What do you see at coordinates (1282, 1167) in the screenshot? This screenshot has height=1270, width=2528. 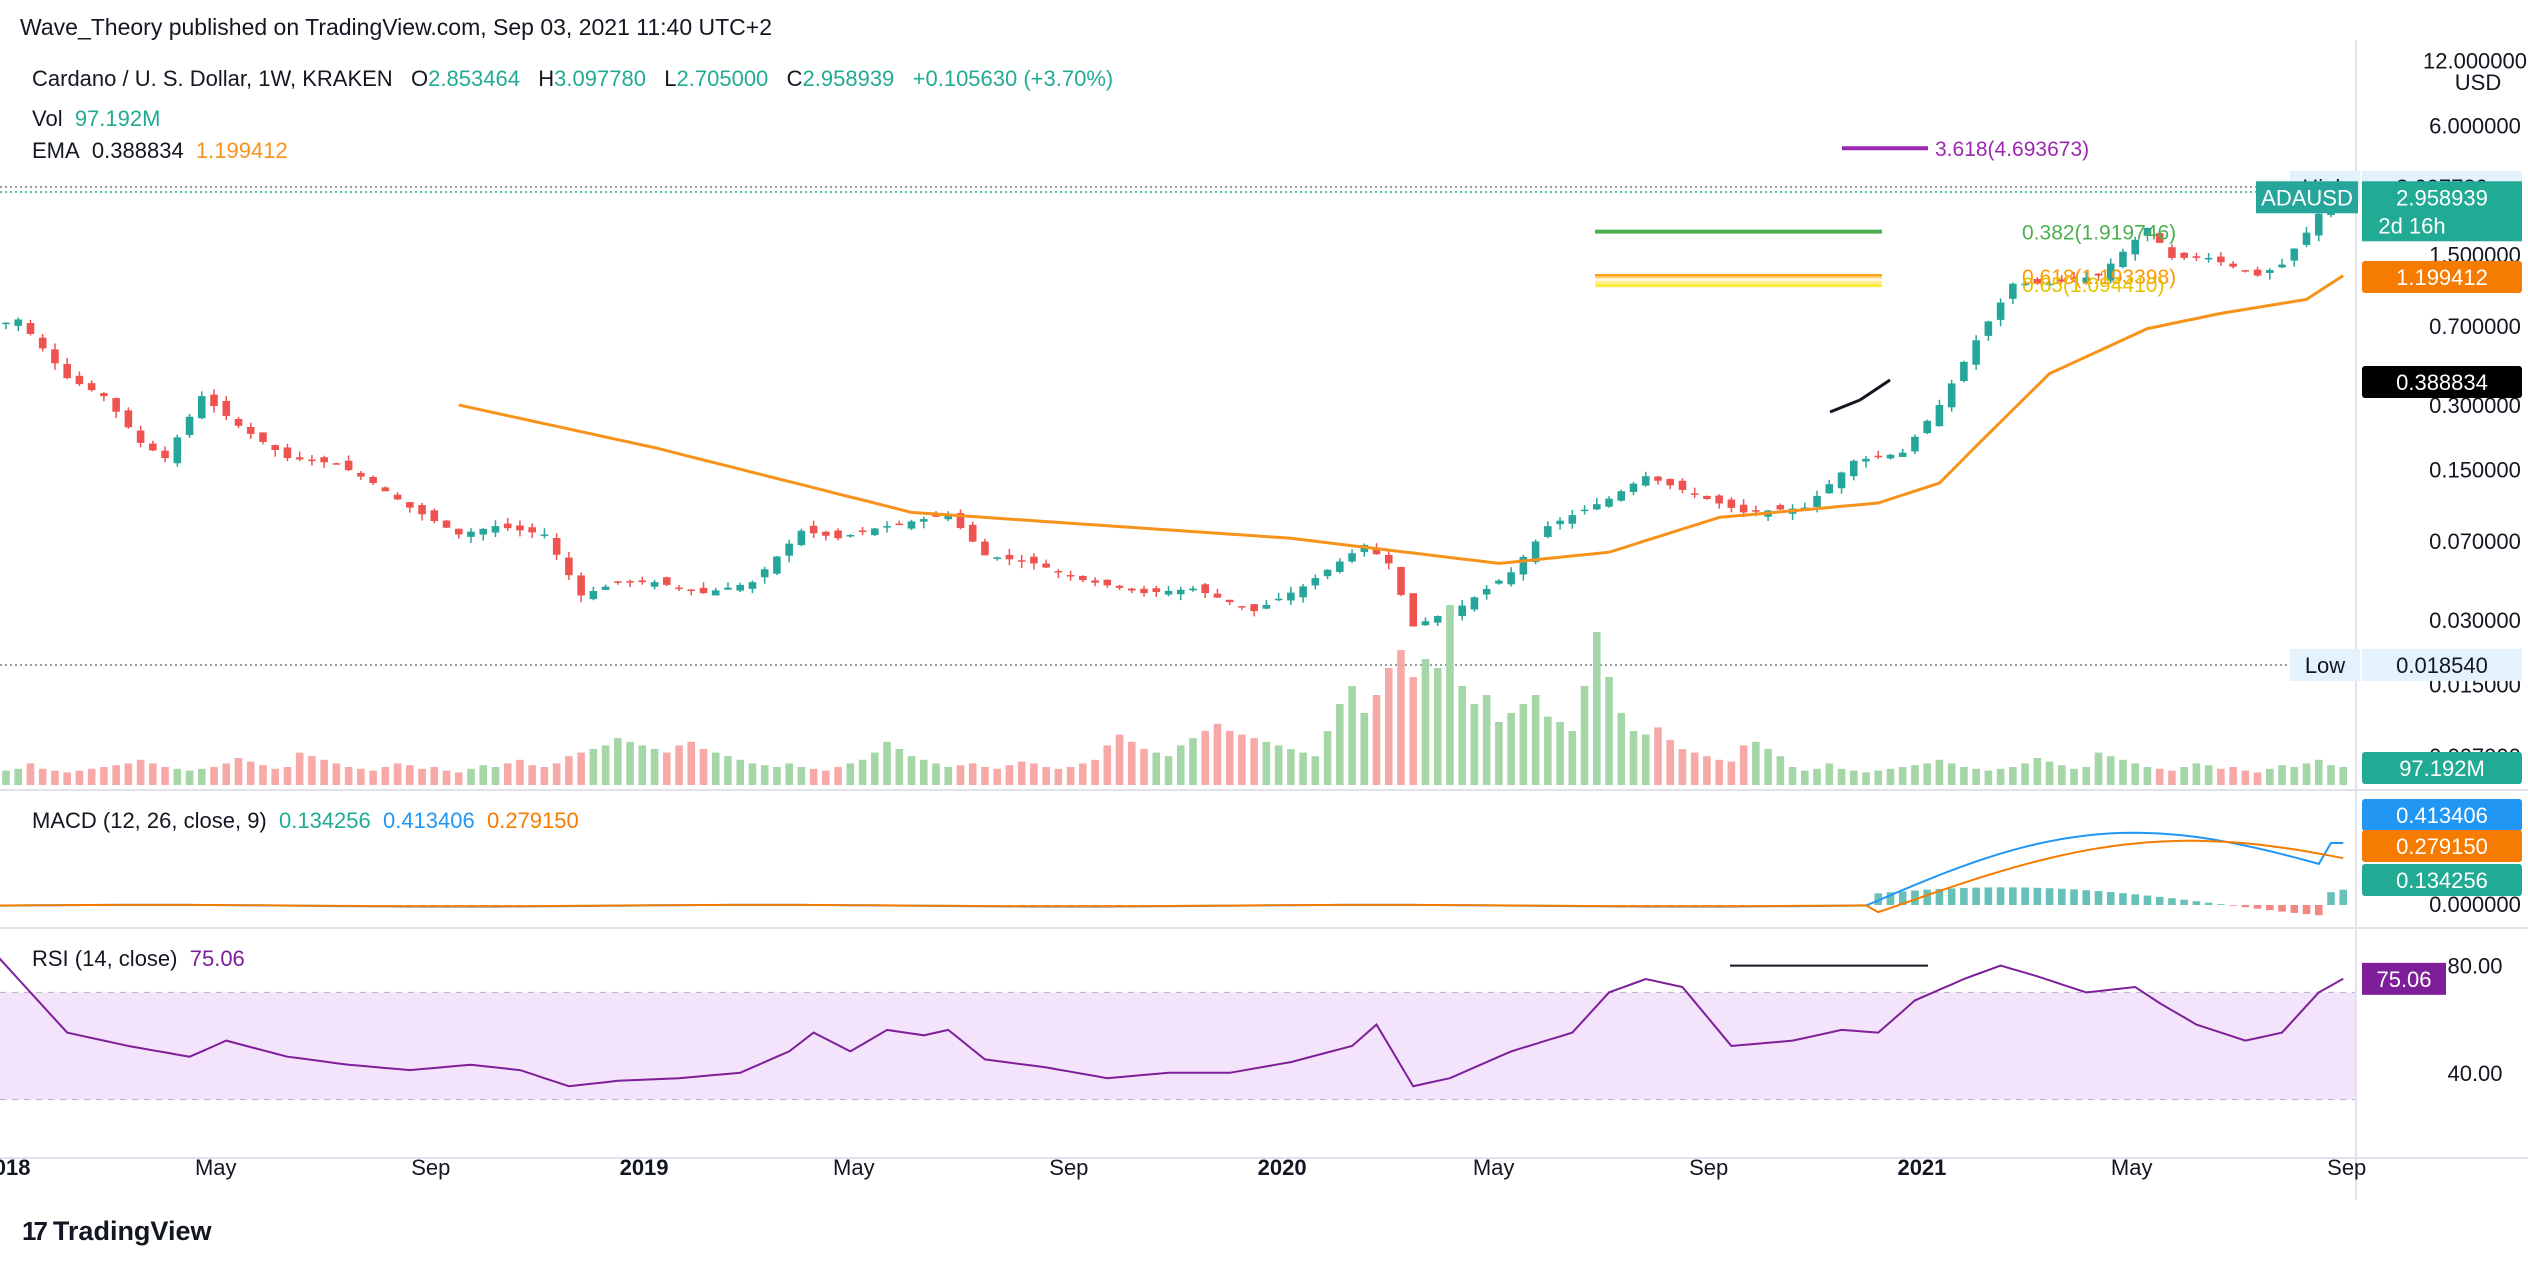 I see `time-axis-label: 2020` at bounding box center [1282, 1167].